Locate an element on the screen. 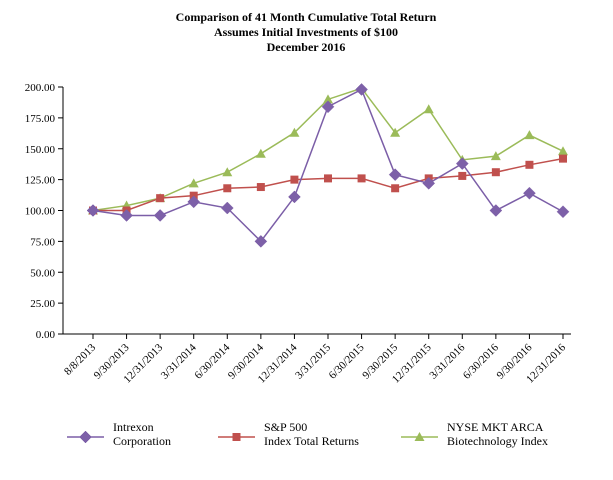  y-tick-label: 50.00 is located at coordinates (42, 273).